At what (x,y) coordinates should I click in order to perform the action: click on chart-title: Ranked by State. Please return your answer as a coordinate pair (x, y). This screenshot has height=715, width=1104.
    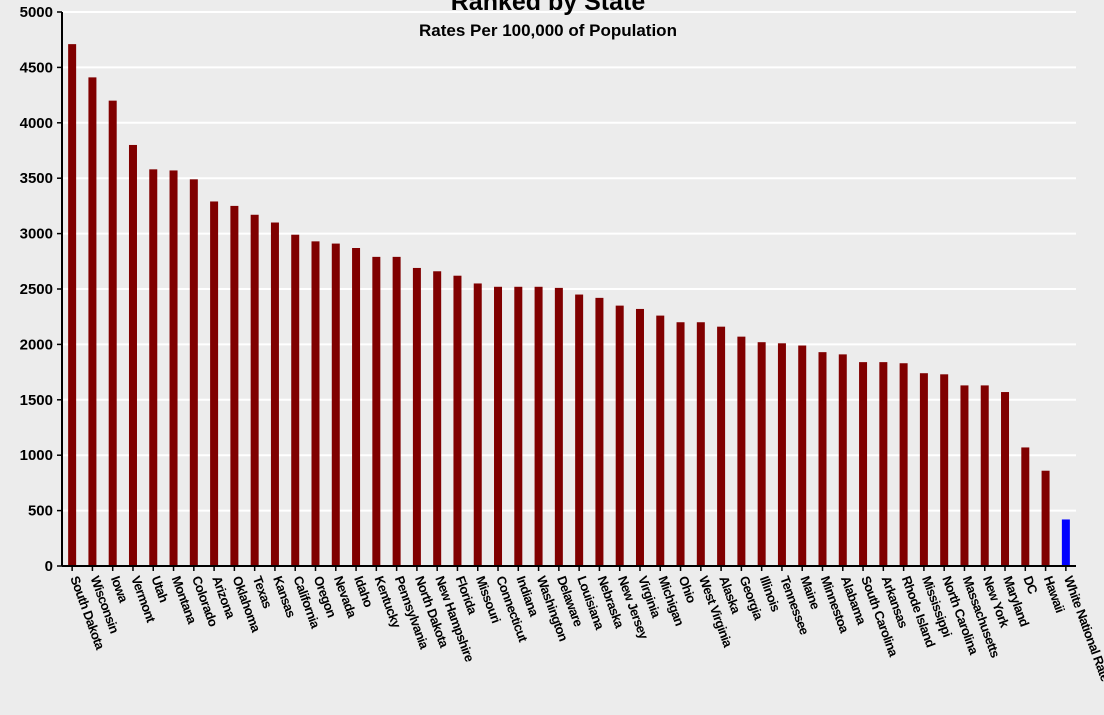
    Looking at the image, I should click on (548, 8).